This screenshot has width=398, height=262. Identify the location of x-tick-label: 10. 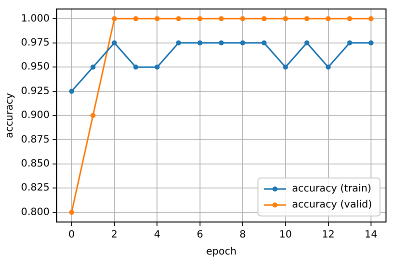
(285, 235).